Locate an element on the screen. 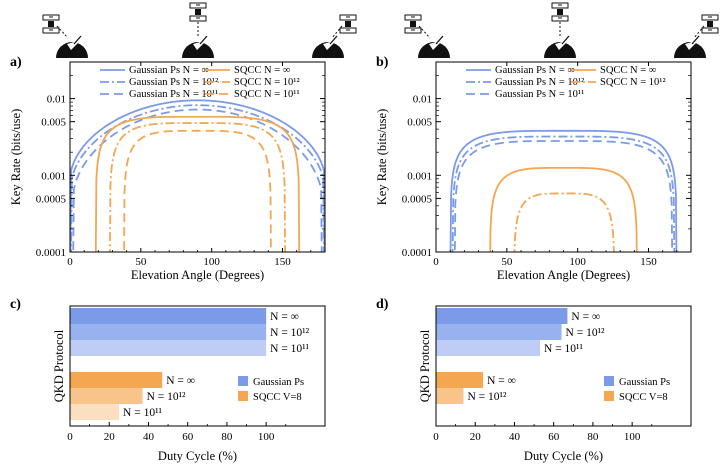  x-tick-label: 20 is located at coordinates (476, 437).